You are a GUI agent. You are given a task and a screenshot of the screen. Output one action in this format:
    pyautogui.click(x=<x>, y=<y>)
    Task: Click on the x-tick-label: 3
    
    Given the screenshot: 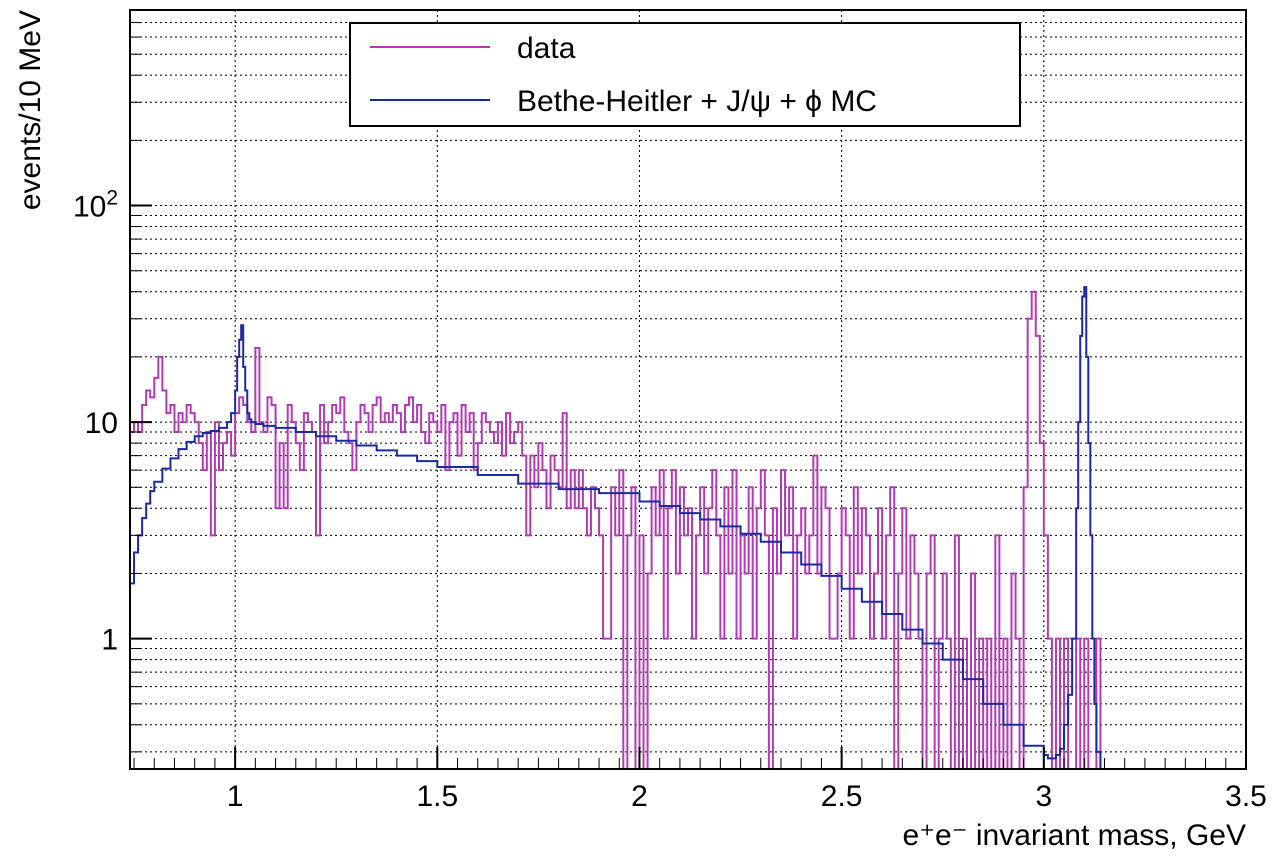 What is the action you would take?
    pyautogui.click(x=1043, y=796)
    